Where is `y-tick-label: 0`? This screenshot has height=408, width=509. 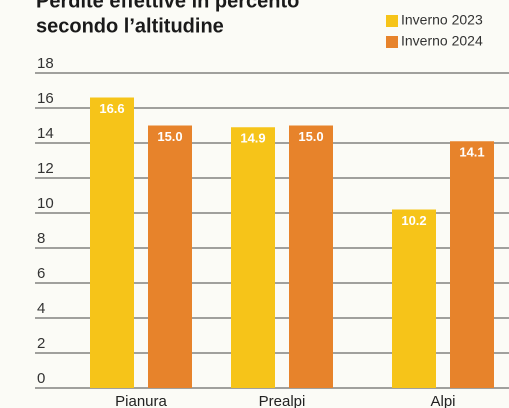 y-tick-label: 0 is located at coordinates (41, 378).